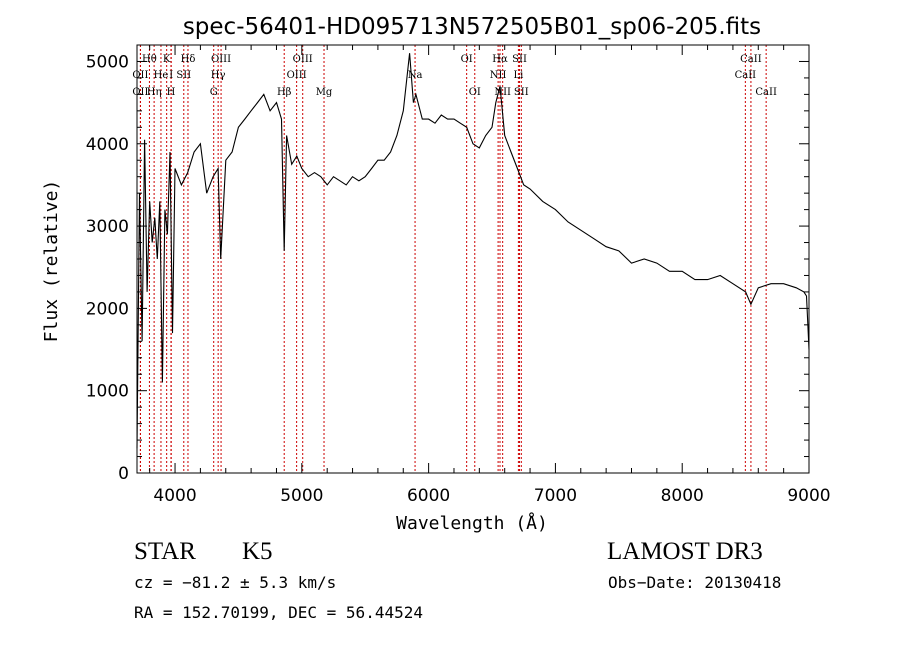 This screenshot has height=649, width=900. I want to click on redshift-cz: cz = −81.2 ± 5.3 km/s, so click(235, 582).